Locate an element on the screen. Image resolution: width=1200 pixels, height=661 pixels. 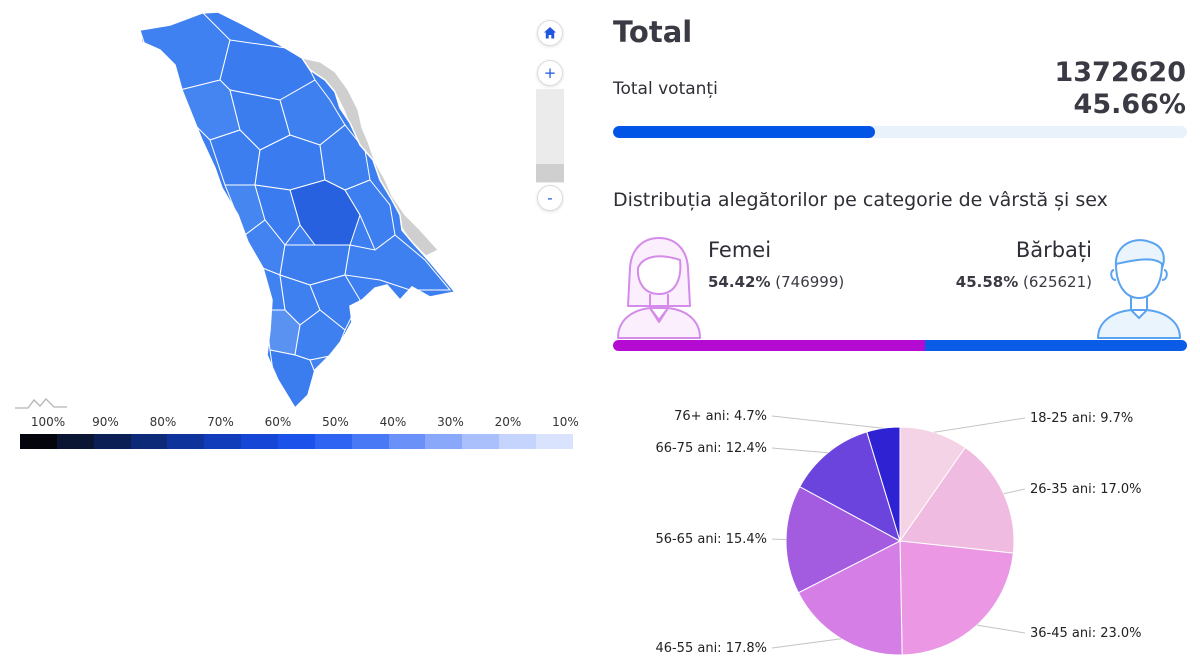
legend-label: 90% is located at coordinates (105, 422).